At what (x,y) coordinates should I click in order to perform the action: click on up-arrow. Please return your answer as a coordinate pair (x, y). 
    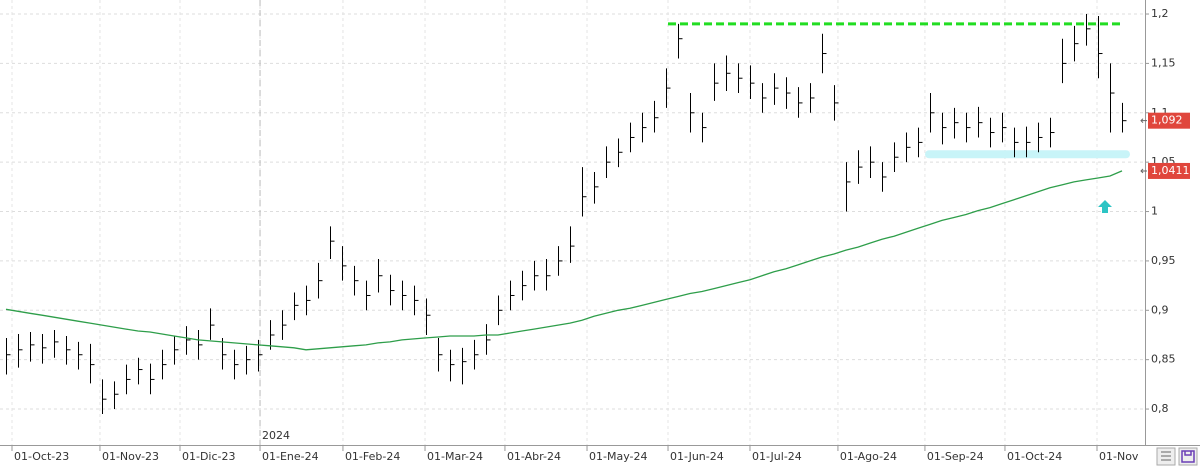
    Looking at the image, I should click on (1105, 206).